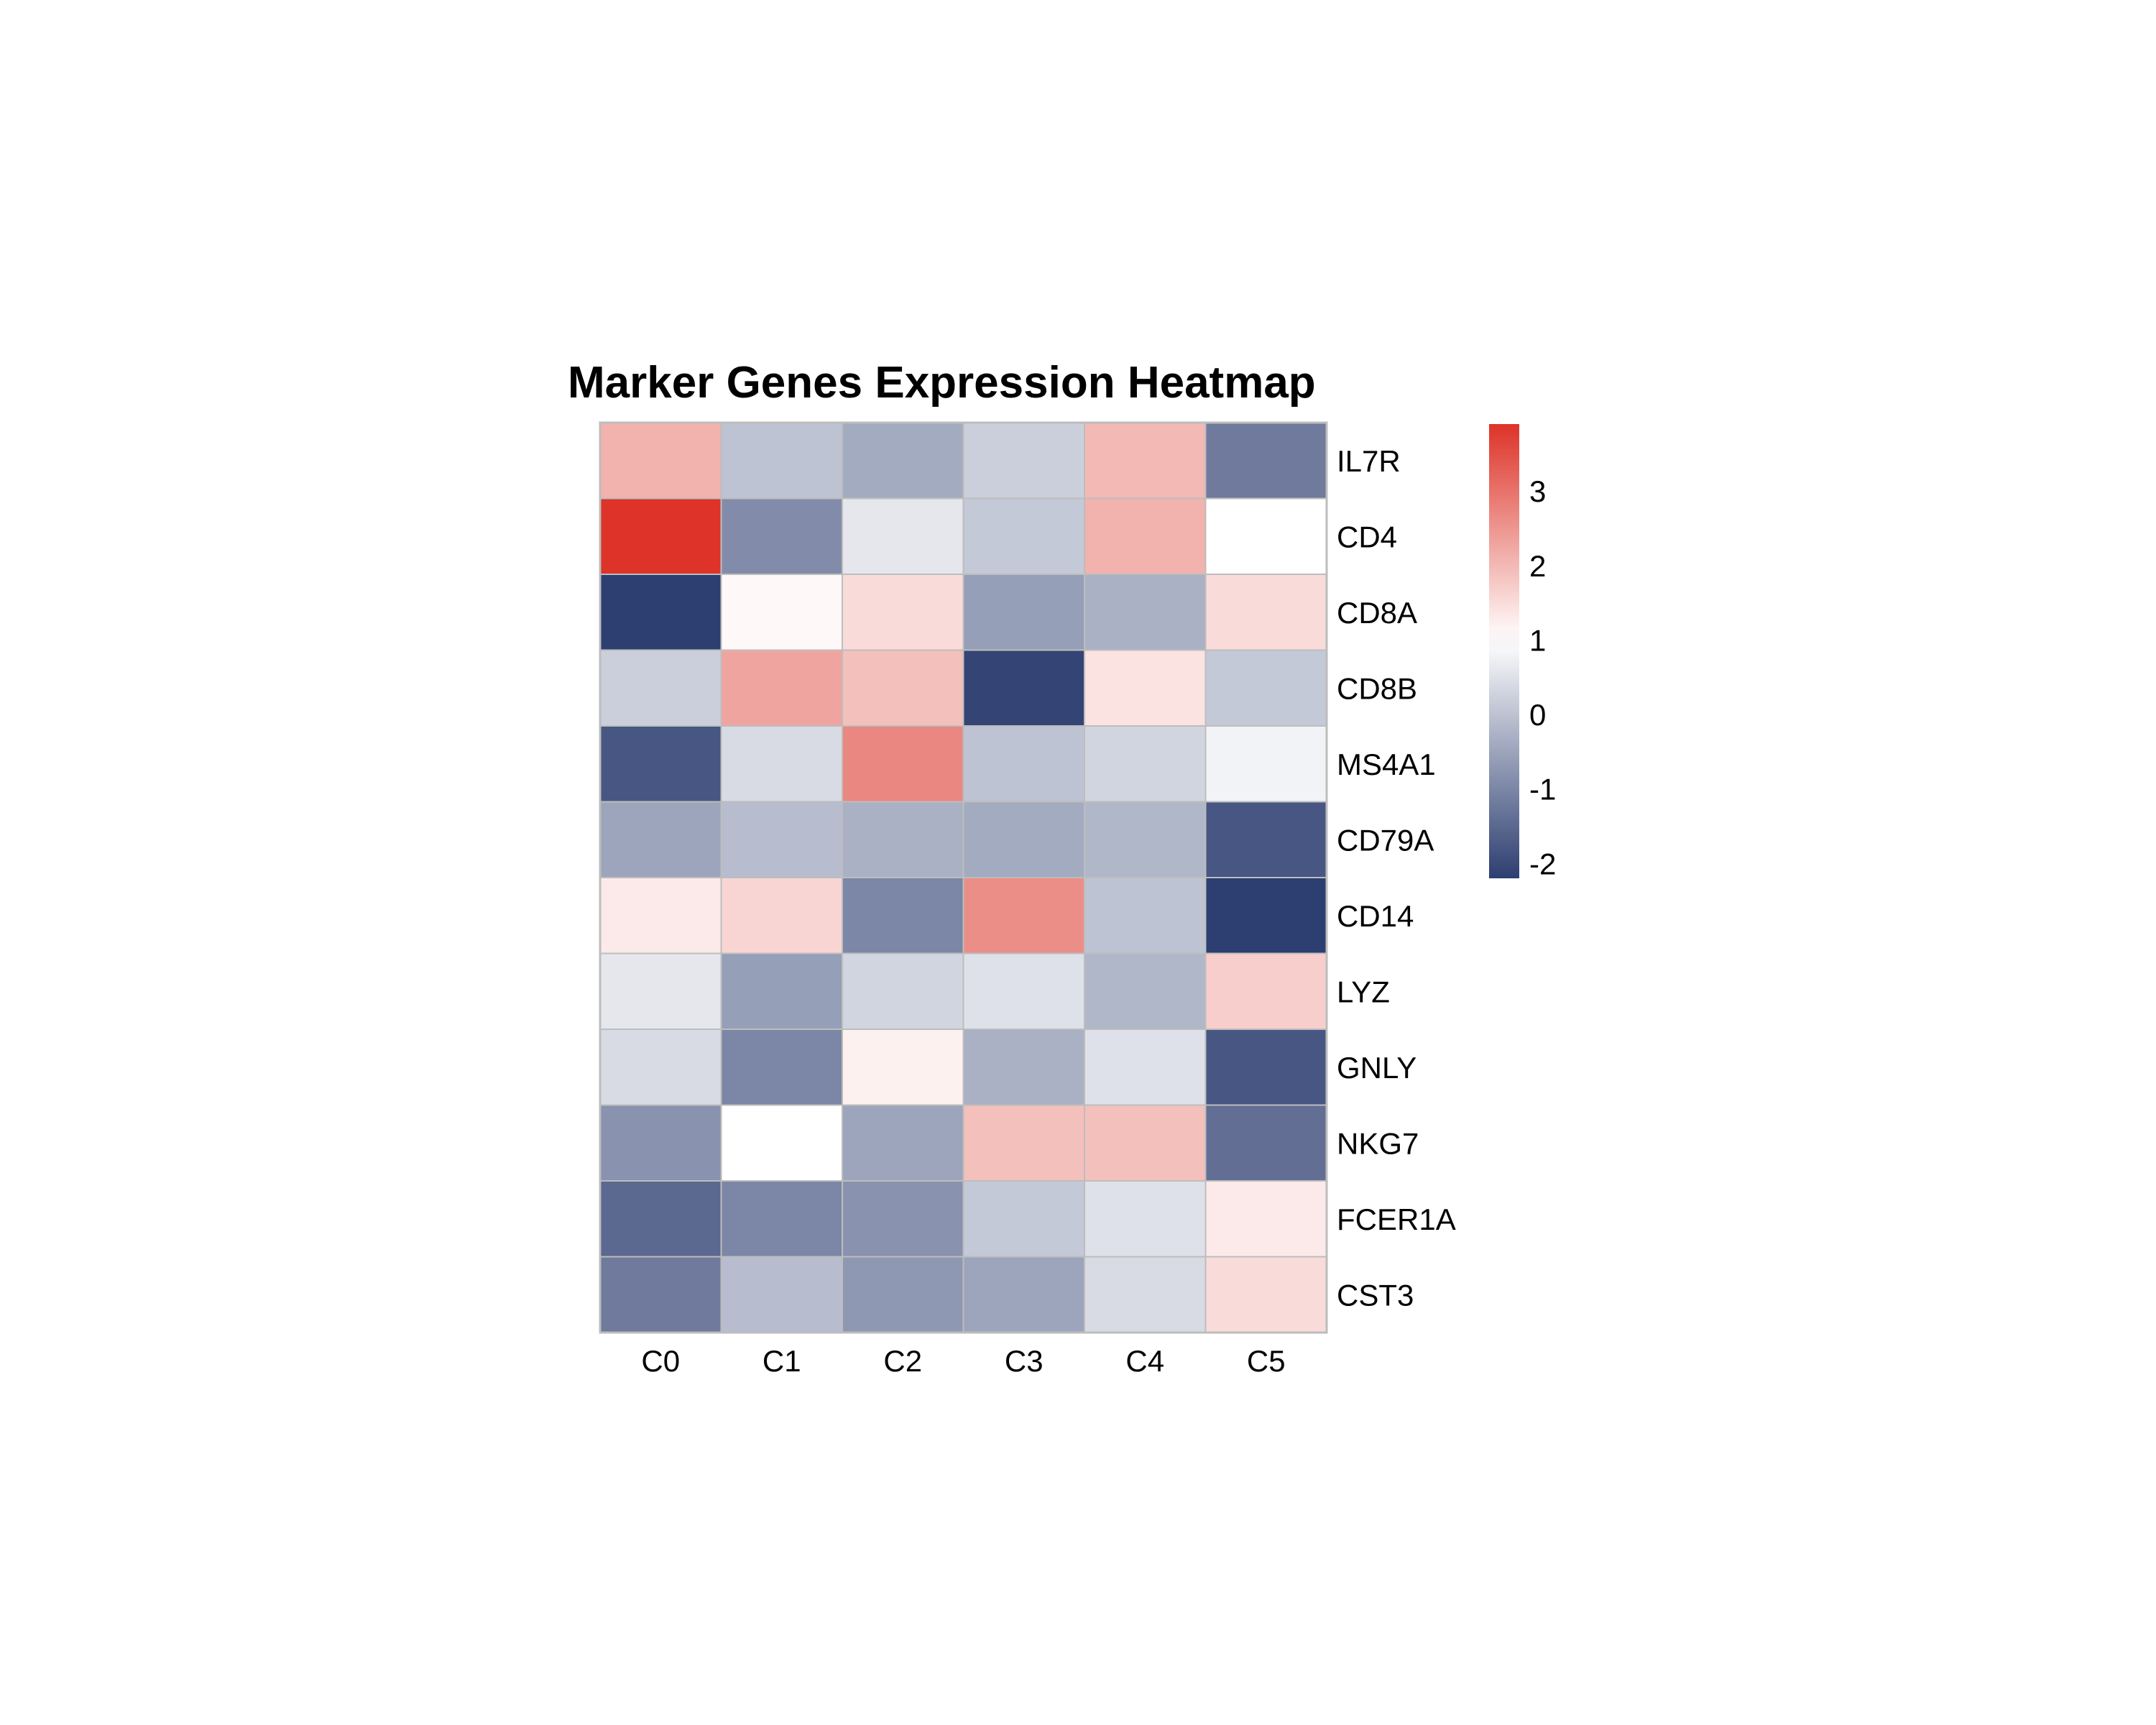 The width and height of the screenshot is (2156, 1725). What do you see at coordinates (781, 764) in the screenshot?
I see `heatmap-cell-MS4A1-C1` at bounding box center [781, 764].